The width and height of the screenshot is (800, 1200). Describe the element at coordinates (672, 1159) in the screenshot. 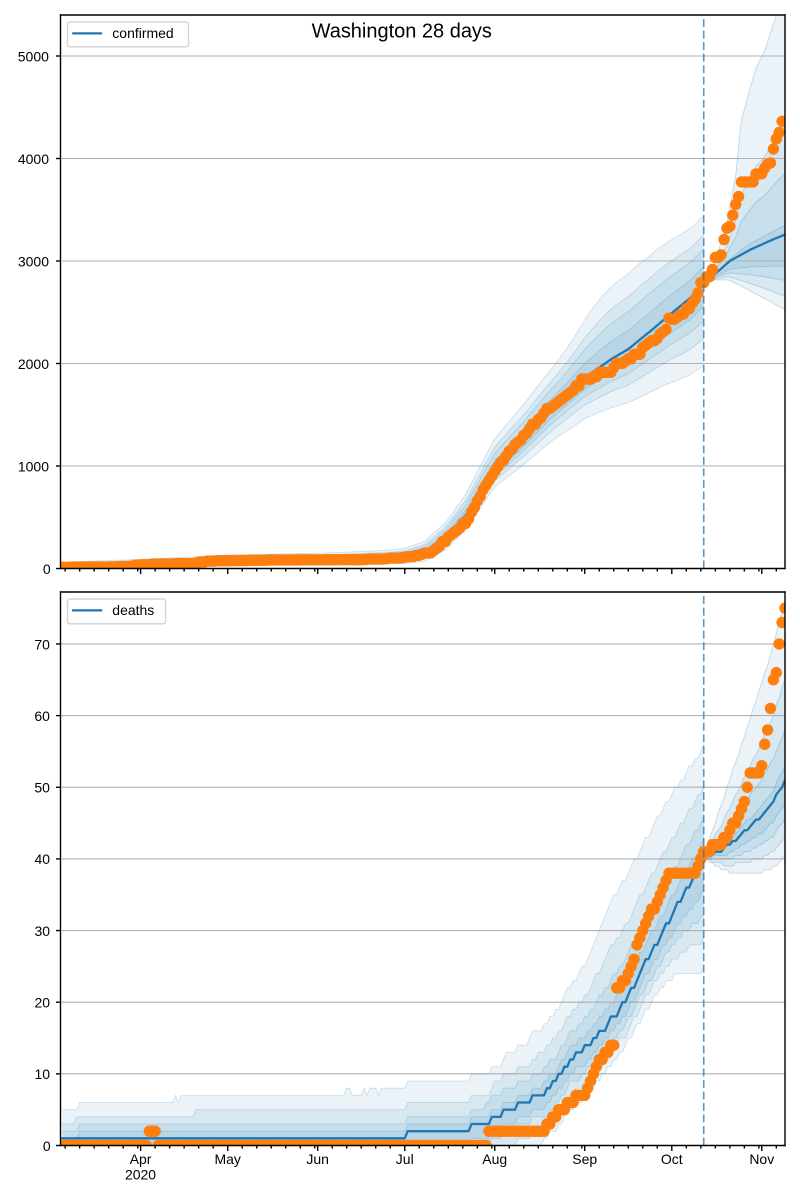

I see `svg-text: Oct` at that location.